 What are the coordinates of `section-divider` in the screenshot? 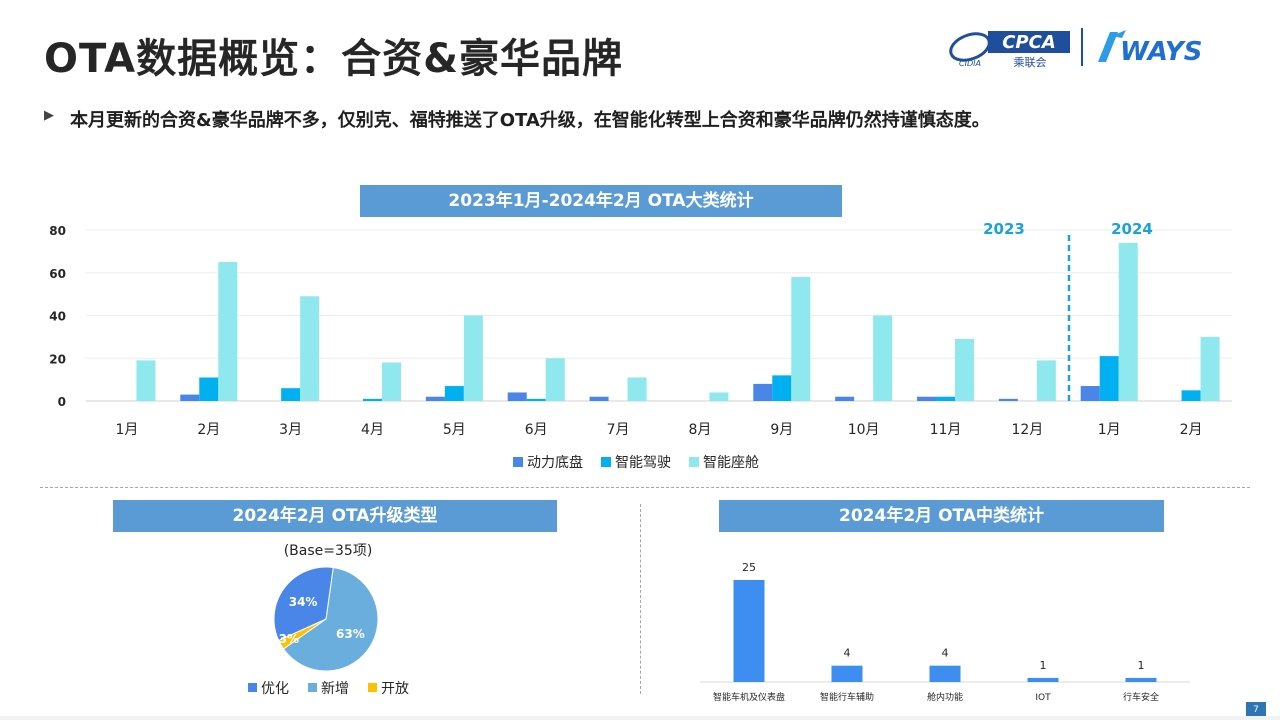 It's located at (645, 487).